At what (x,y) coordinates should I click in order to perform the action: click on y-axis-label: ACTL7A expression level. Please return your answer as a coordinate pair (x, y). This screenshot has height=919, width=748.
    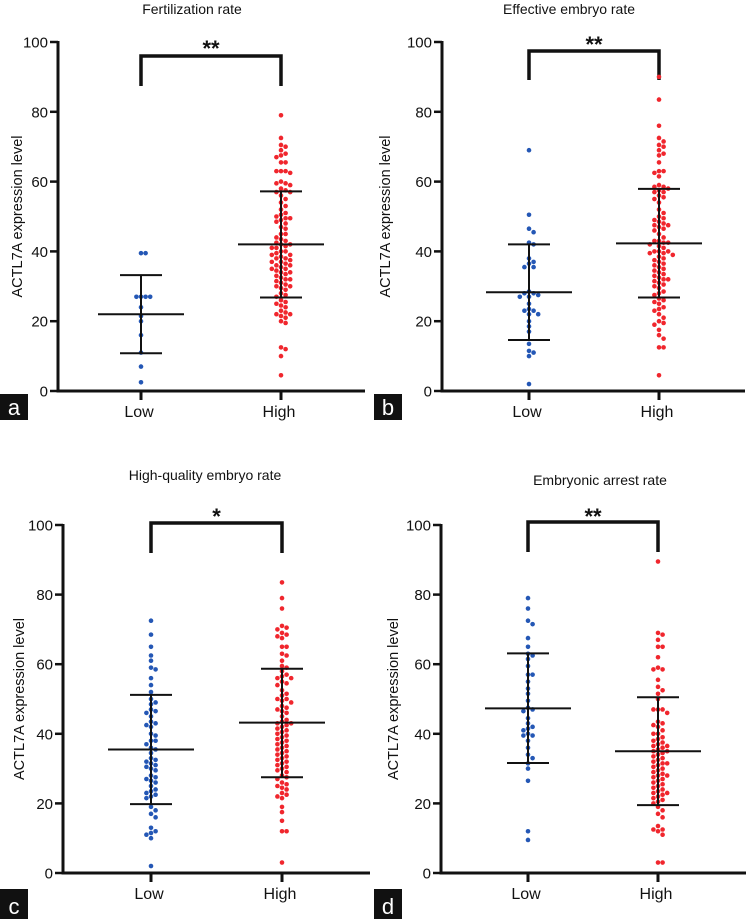
    Looking at the image, I should click on (18, 217).